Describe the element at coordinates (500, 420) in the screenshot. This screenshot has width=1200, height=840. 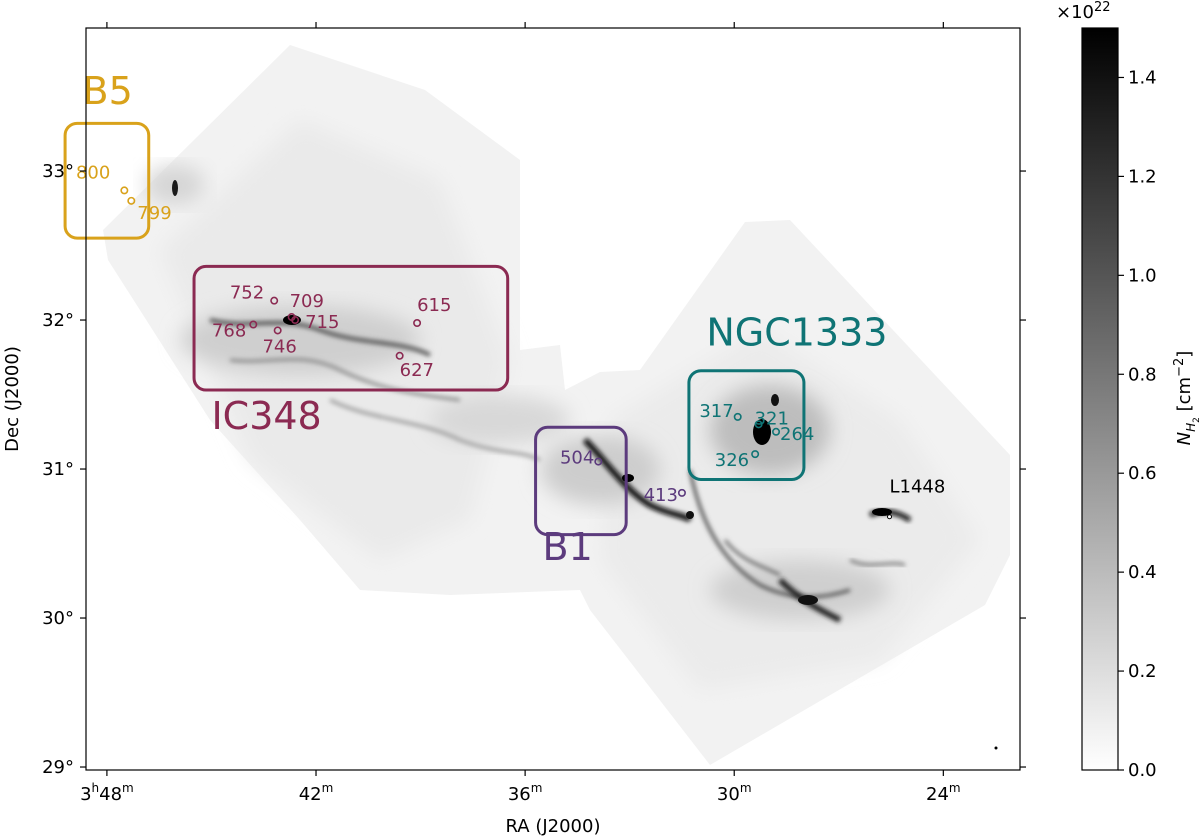
I see `bridge-diffuse` at that location.